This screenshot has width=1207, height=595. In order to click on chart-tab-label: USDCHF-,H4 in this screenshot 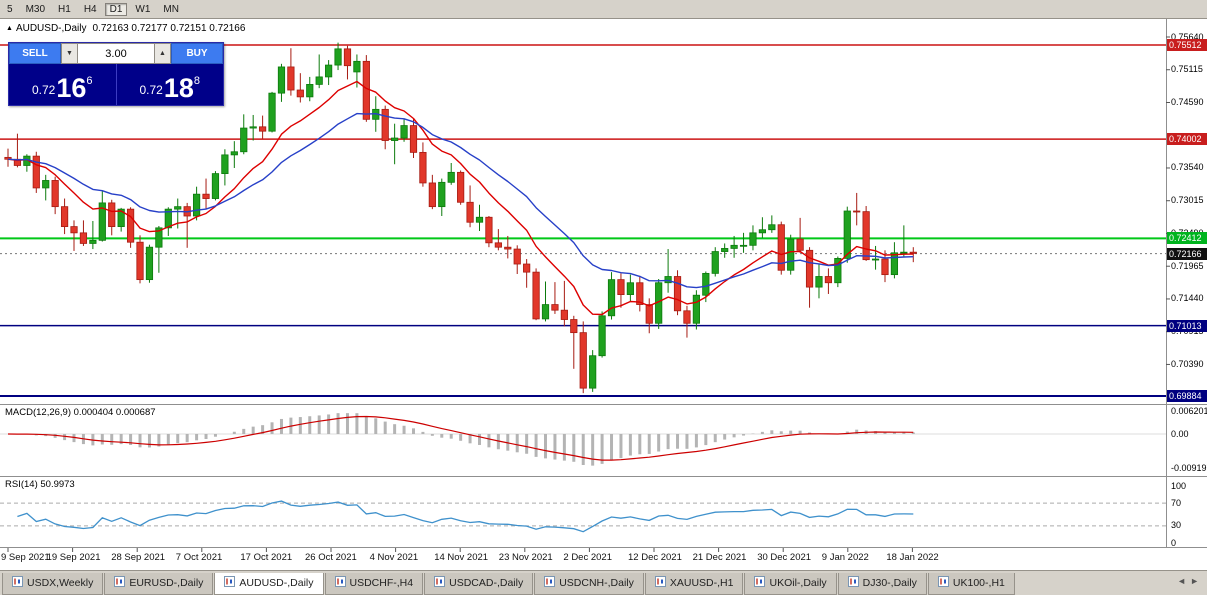, I will do `click(381, 583)`.